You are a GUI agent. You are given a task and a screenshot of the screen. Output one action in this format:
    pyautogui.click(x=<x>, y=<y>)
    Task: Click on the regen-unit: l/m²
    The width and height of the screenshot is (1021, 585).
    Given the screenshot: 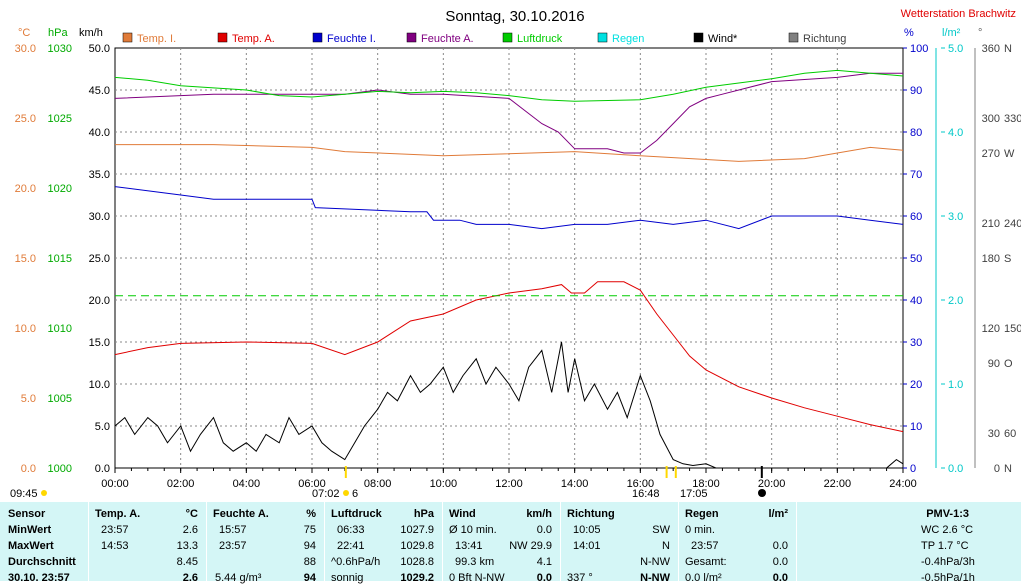 What is the action you would take?
    pyautogui.click(x=778, y=514)
    